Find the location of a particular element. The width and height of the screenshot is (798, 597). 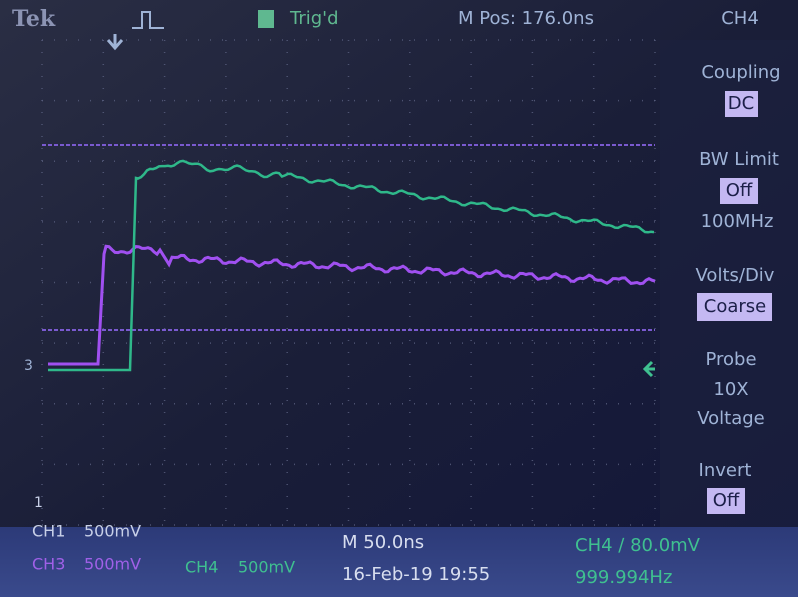

trigger-level-arrow is located at coordinates (648, 369).